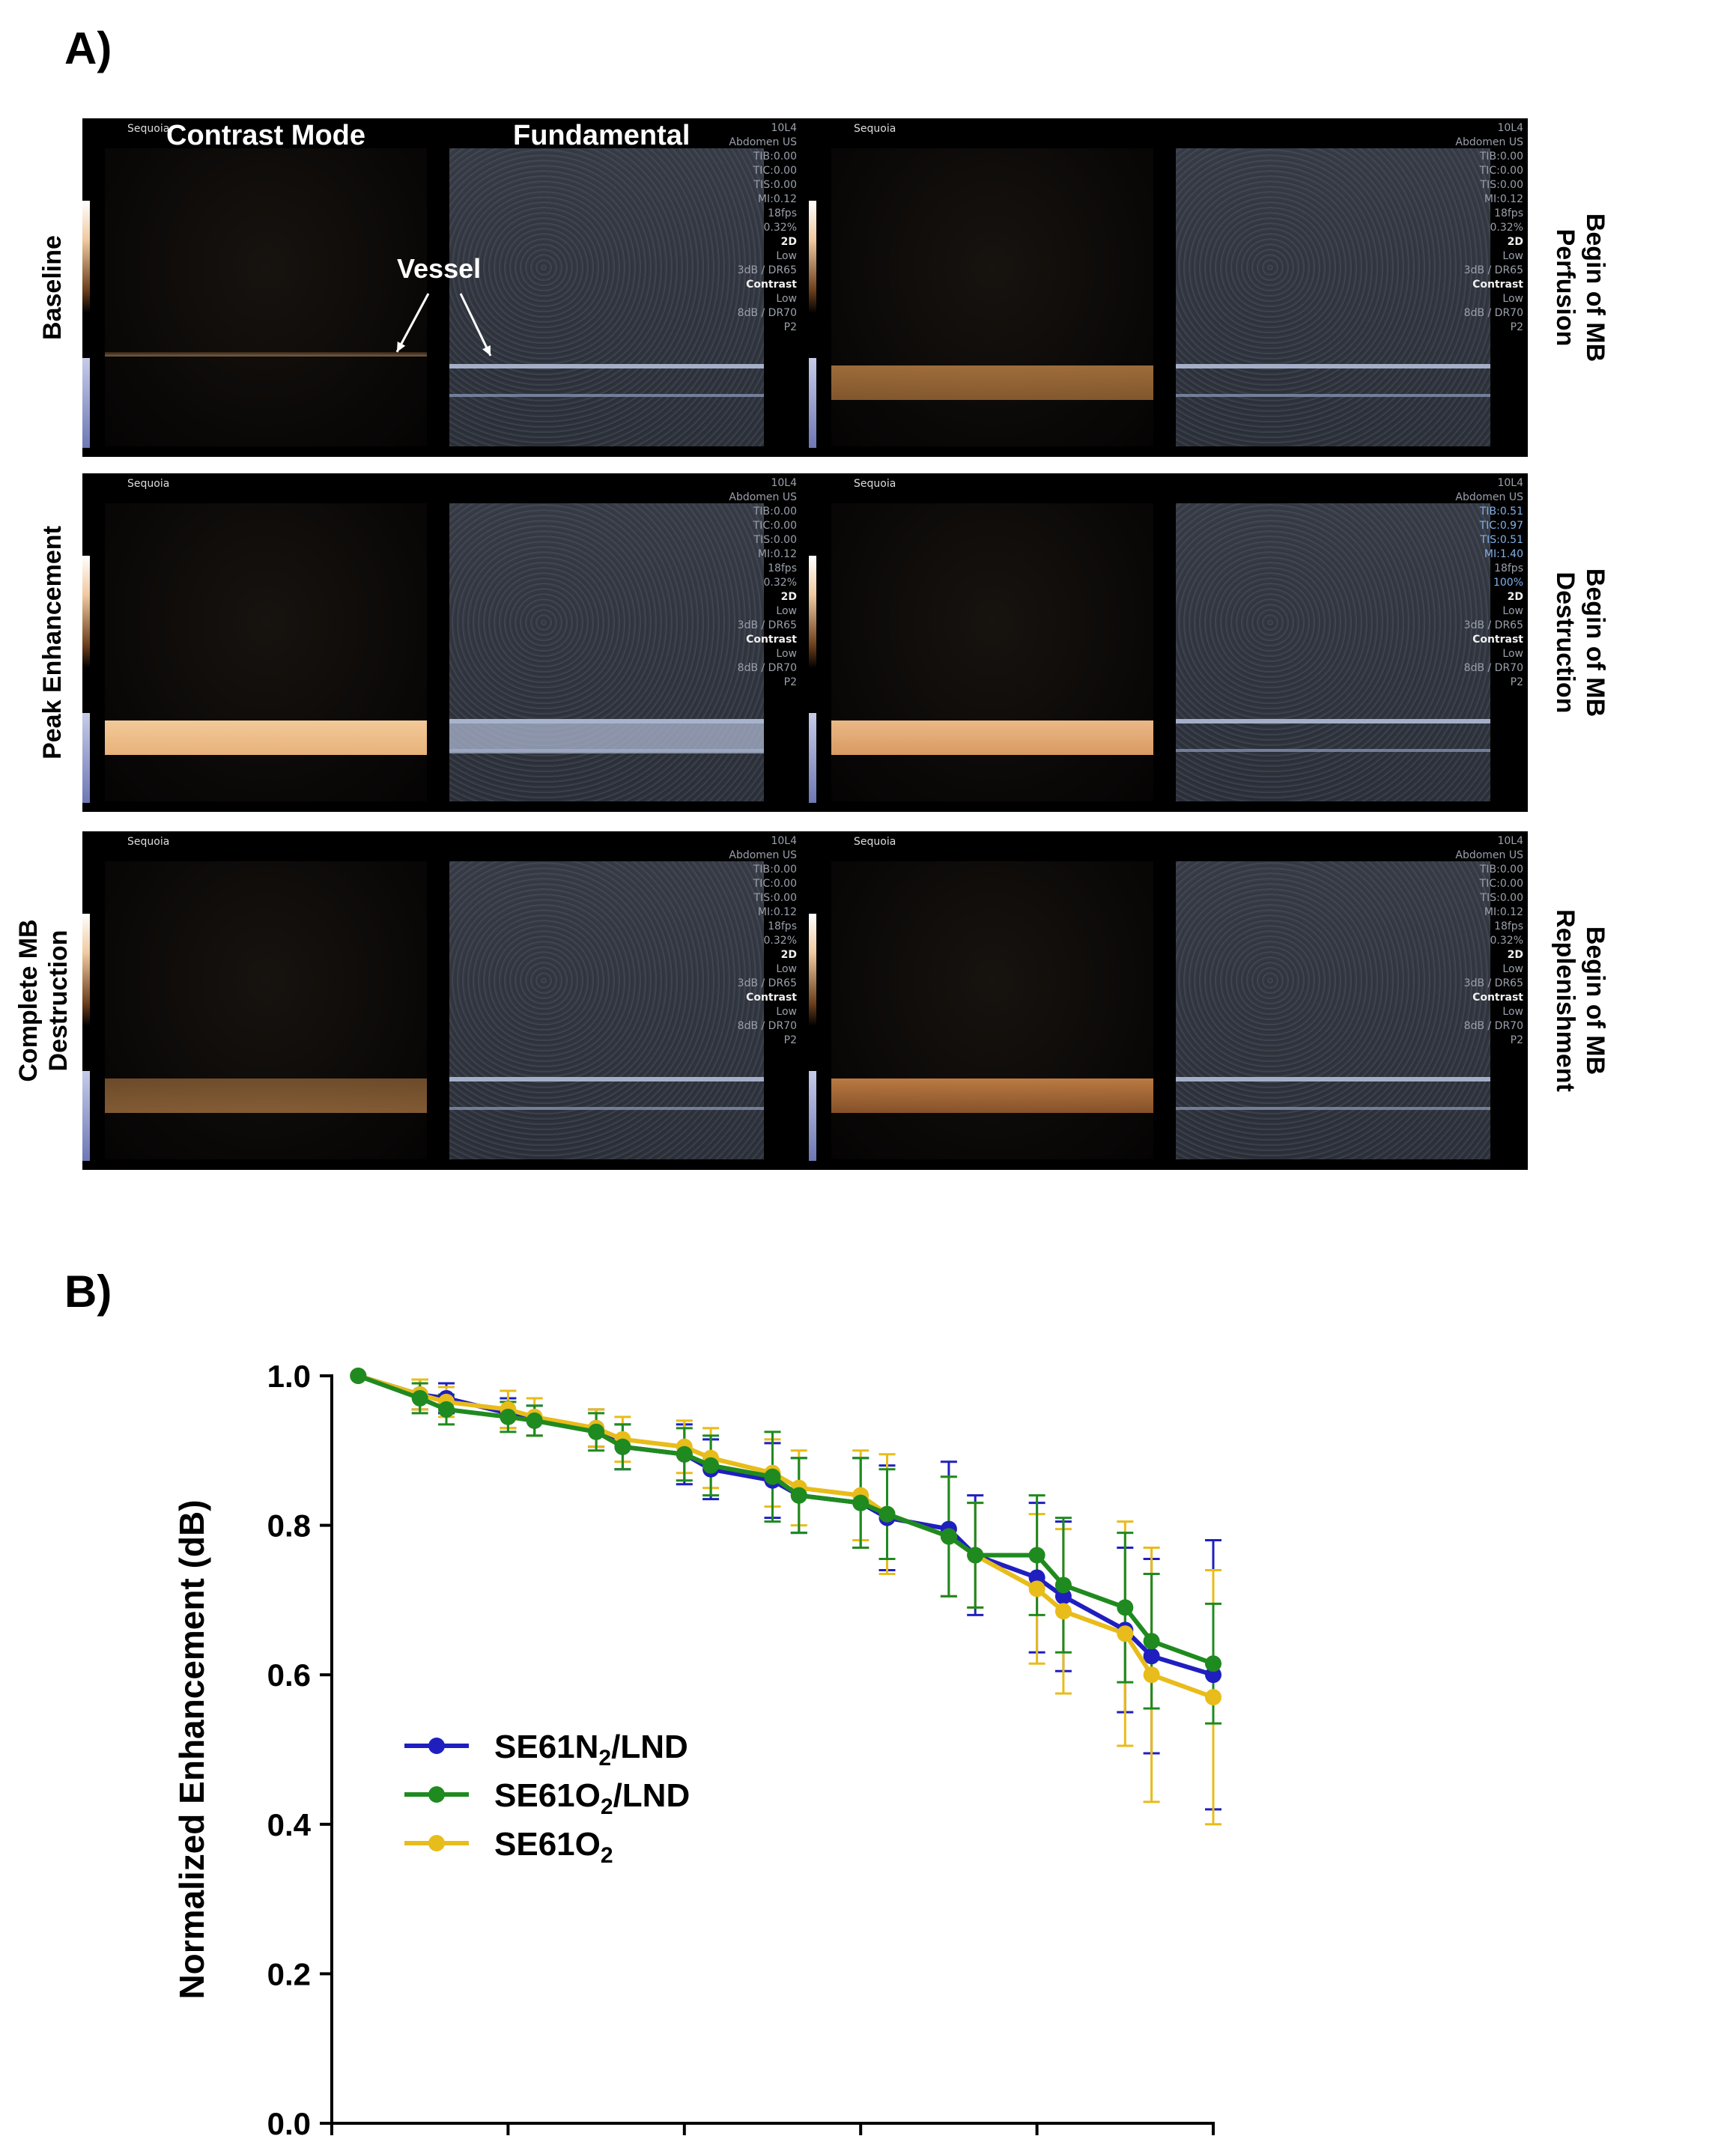 The image size is (1736, 2139). I want to click on legend-label-subscript: 2, so click(607, 1806).